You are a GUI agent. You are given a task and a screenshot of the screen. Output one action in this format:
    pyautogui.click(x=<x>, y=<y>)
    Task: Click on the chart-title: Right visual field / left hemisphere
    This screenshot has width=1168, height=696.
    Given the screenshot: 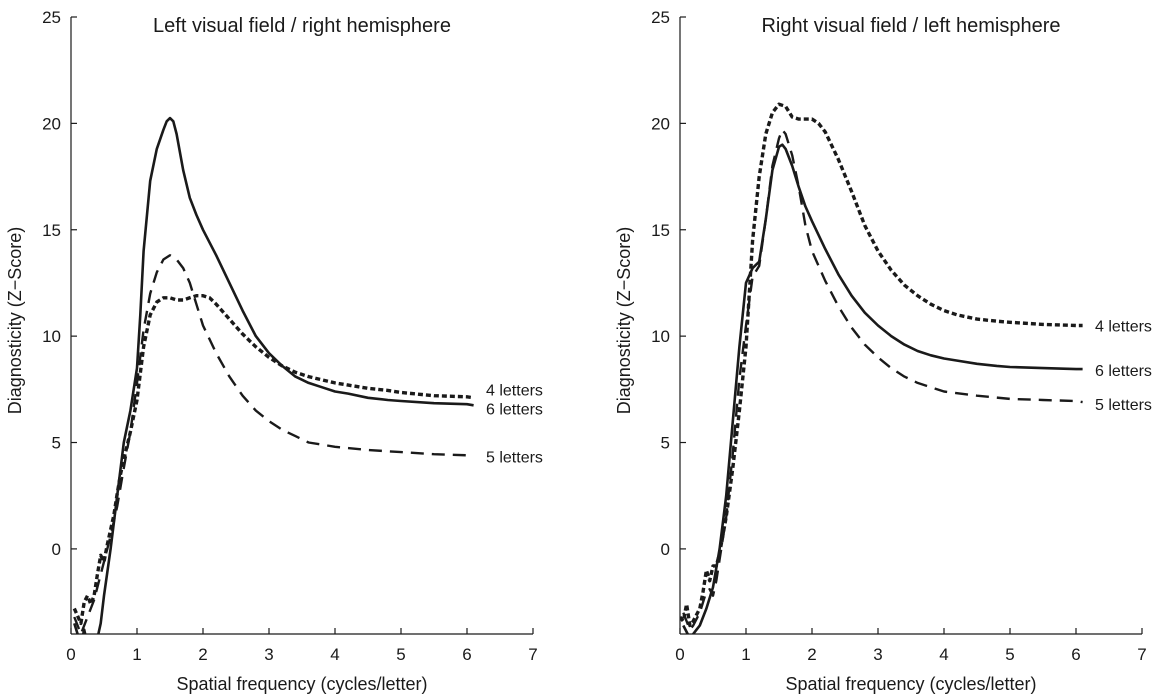 What is the action you would take?
    pyautogui.click(x=910, y=26)
    